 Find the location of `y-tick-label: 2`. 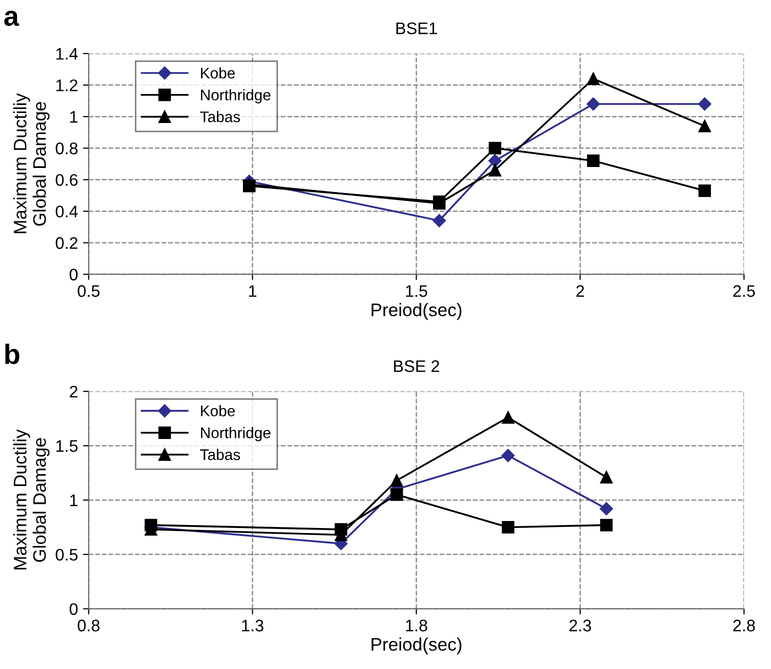

y-tick-label: 2 is located at coordinates (74, 392).